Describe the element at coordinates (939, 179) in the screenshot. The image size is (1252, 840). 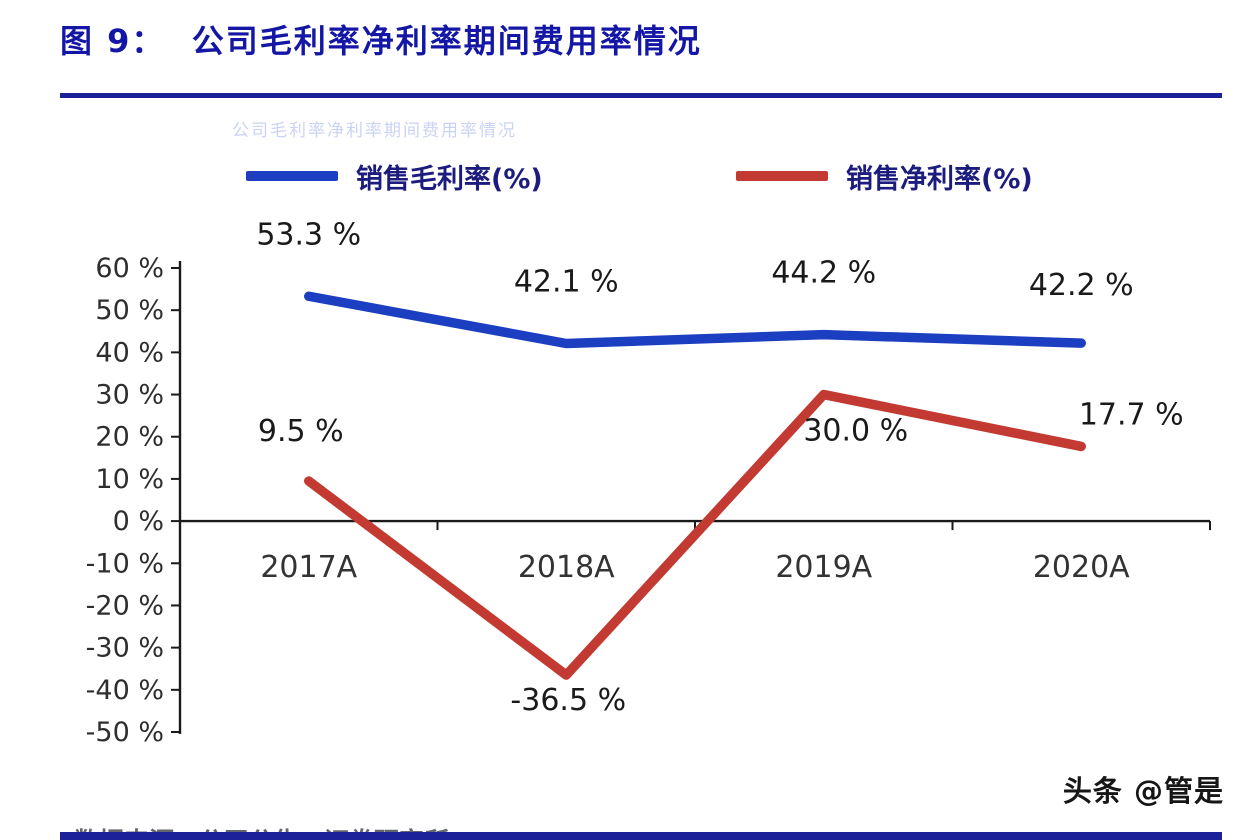
I see `legend-label-net-margin: 销售净利率(%)` at that location.